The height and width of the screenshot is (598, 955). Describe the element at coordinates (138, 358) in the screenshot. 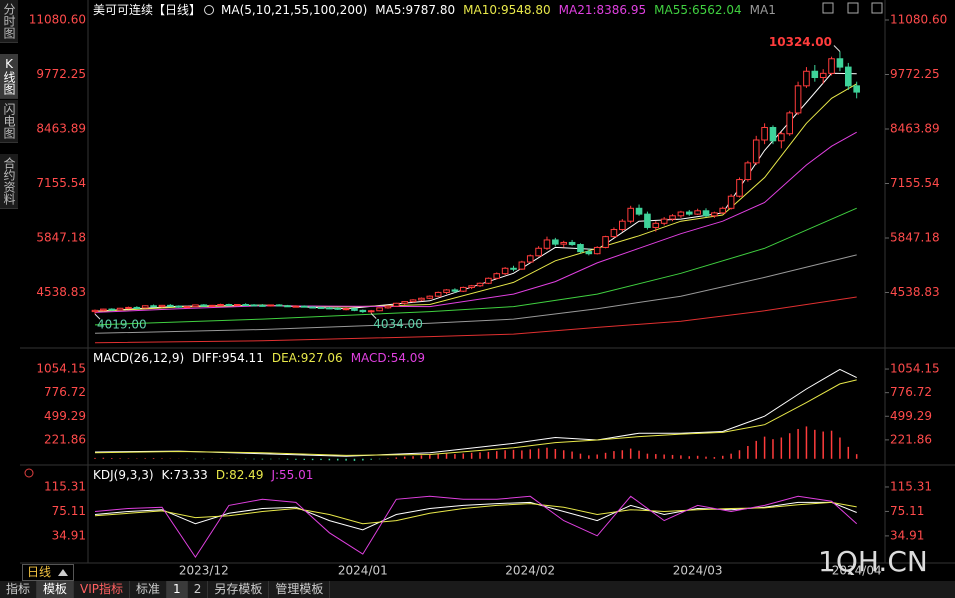

I see `panel-title: MACD(26,12,9)` at that location.